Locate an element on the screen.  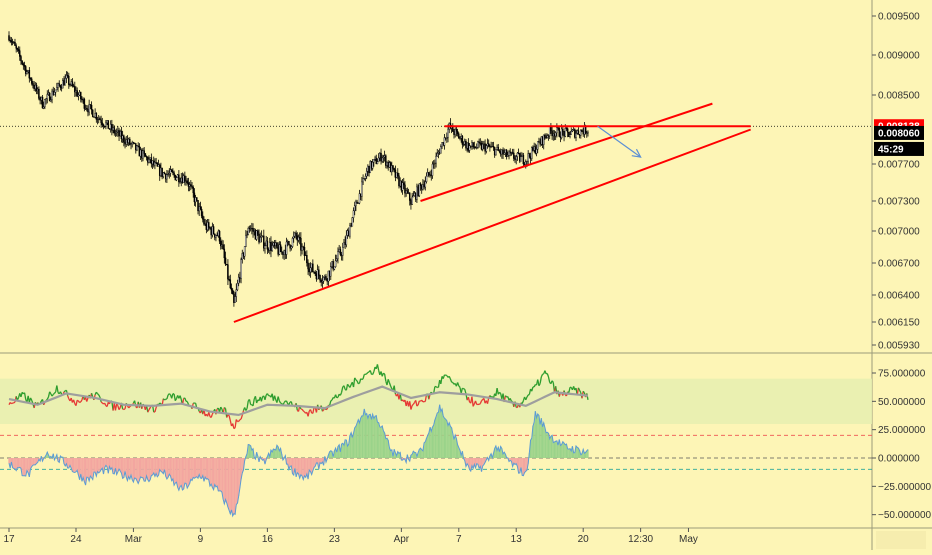
price-tick-label: 0.006700 is located at coordinates (899, 264).